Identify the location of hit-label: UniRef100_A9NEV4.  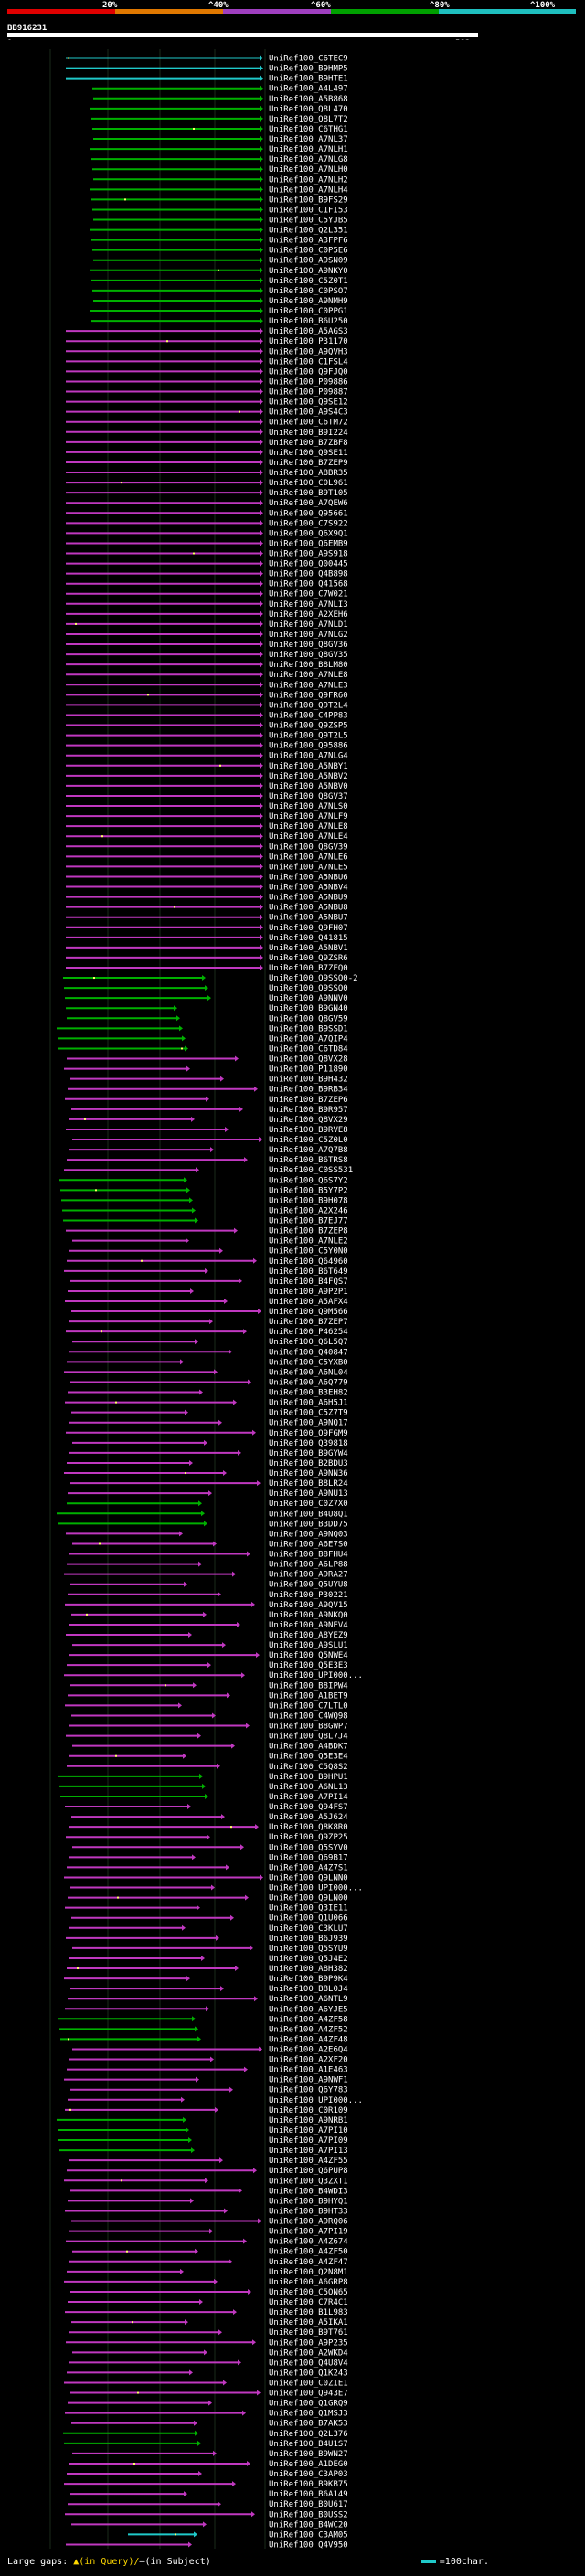
(309, 1625).